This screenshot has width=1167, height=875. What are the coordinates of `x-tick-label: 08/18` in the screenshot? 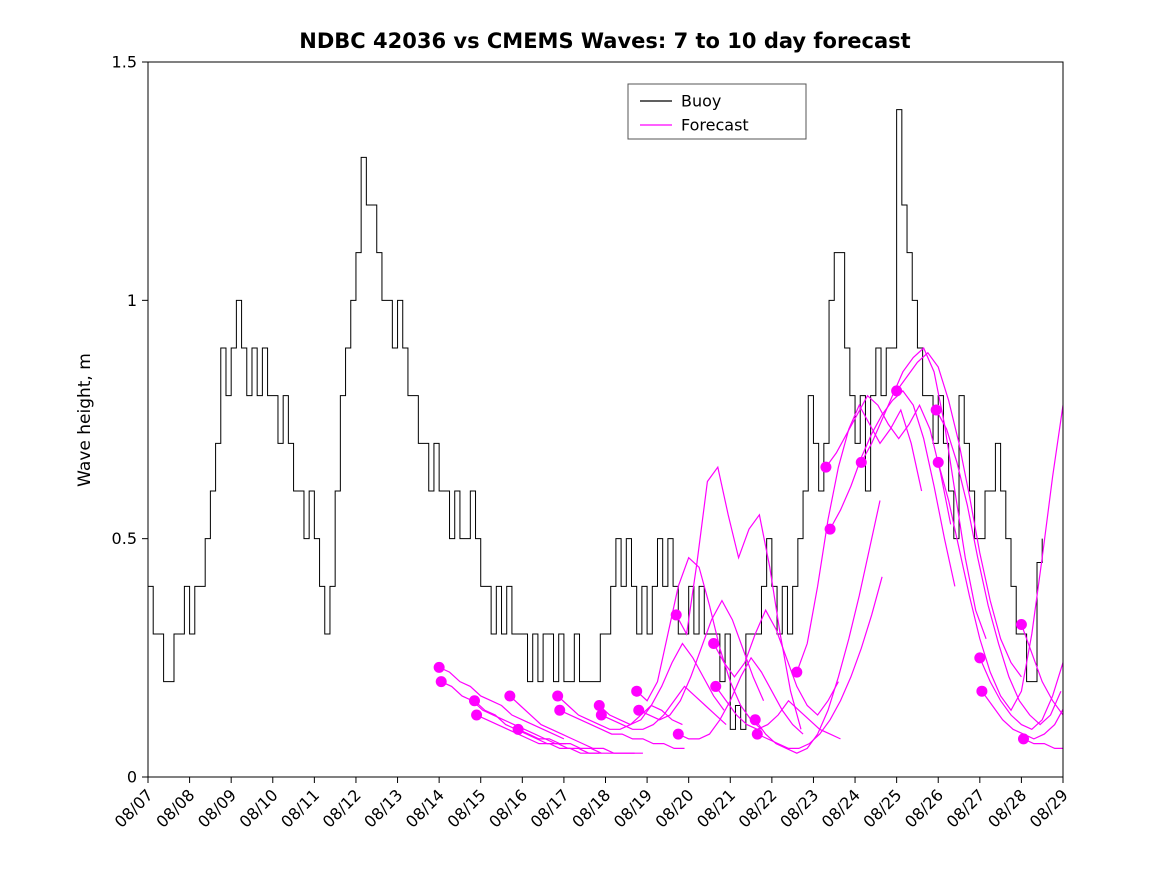 It's located at (591, 808).